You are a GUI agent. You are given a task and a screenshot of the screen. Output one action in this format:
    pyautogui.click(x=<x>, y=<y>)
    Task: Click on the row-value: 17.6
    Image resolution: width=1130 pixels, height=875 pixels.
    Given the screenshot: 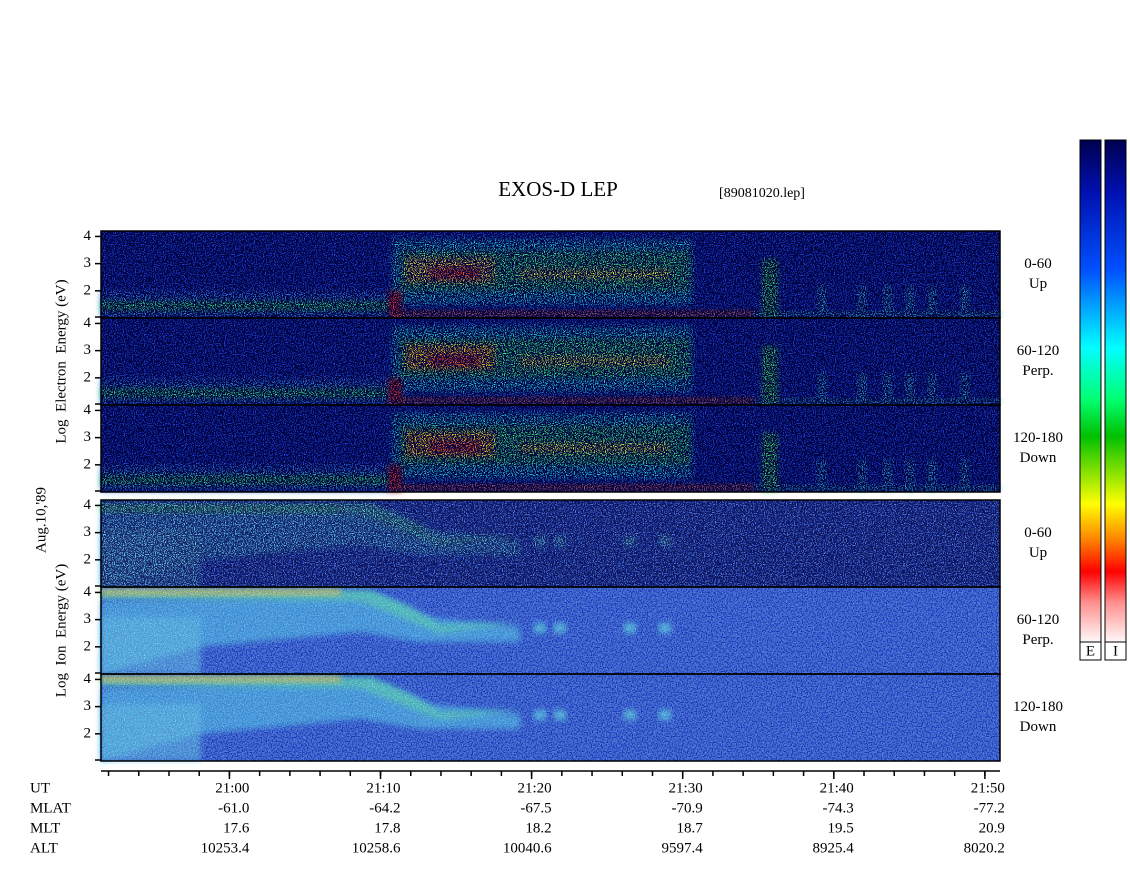 What is the action you would take?
    pyautogui.click(x=236, y=828)
    